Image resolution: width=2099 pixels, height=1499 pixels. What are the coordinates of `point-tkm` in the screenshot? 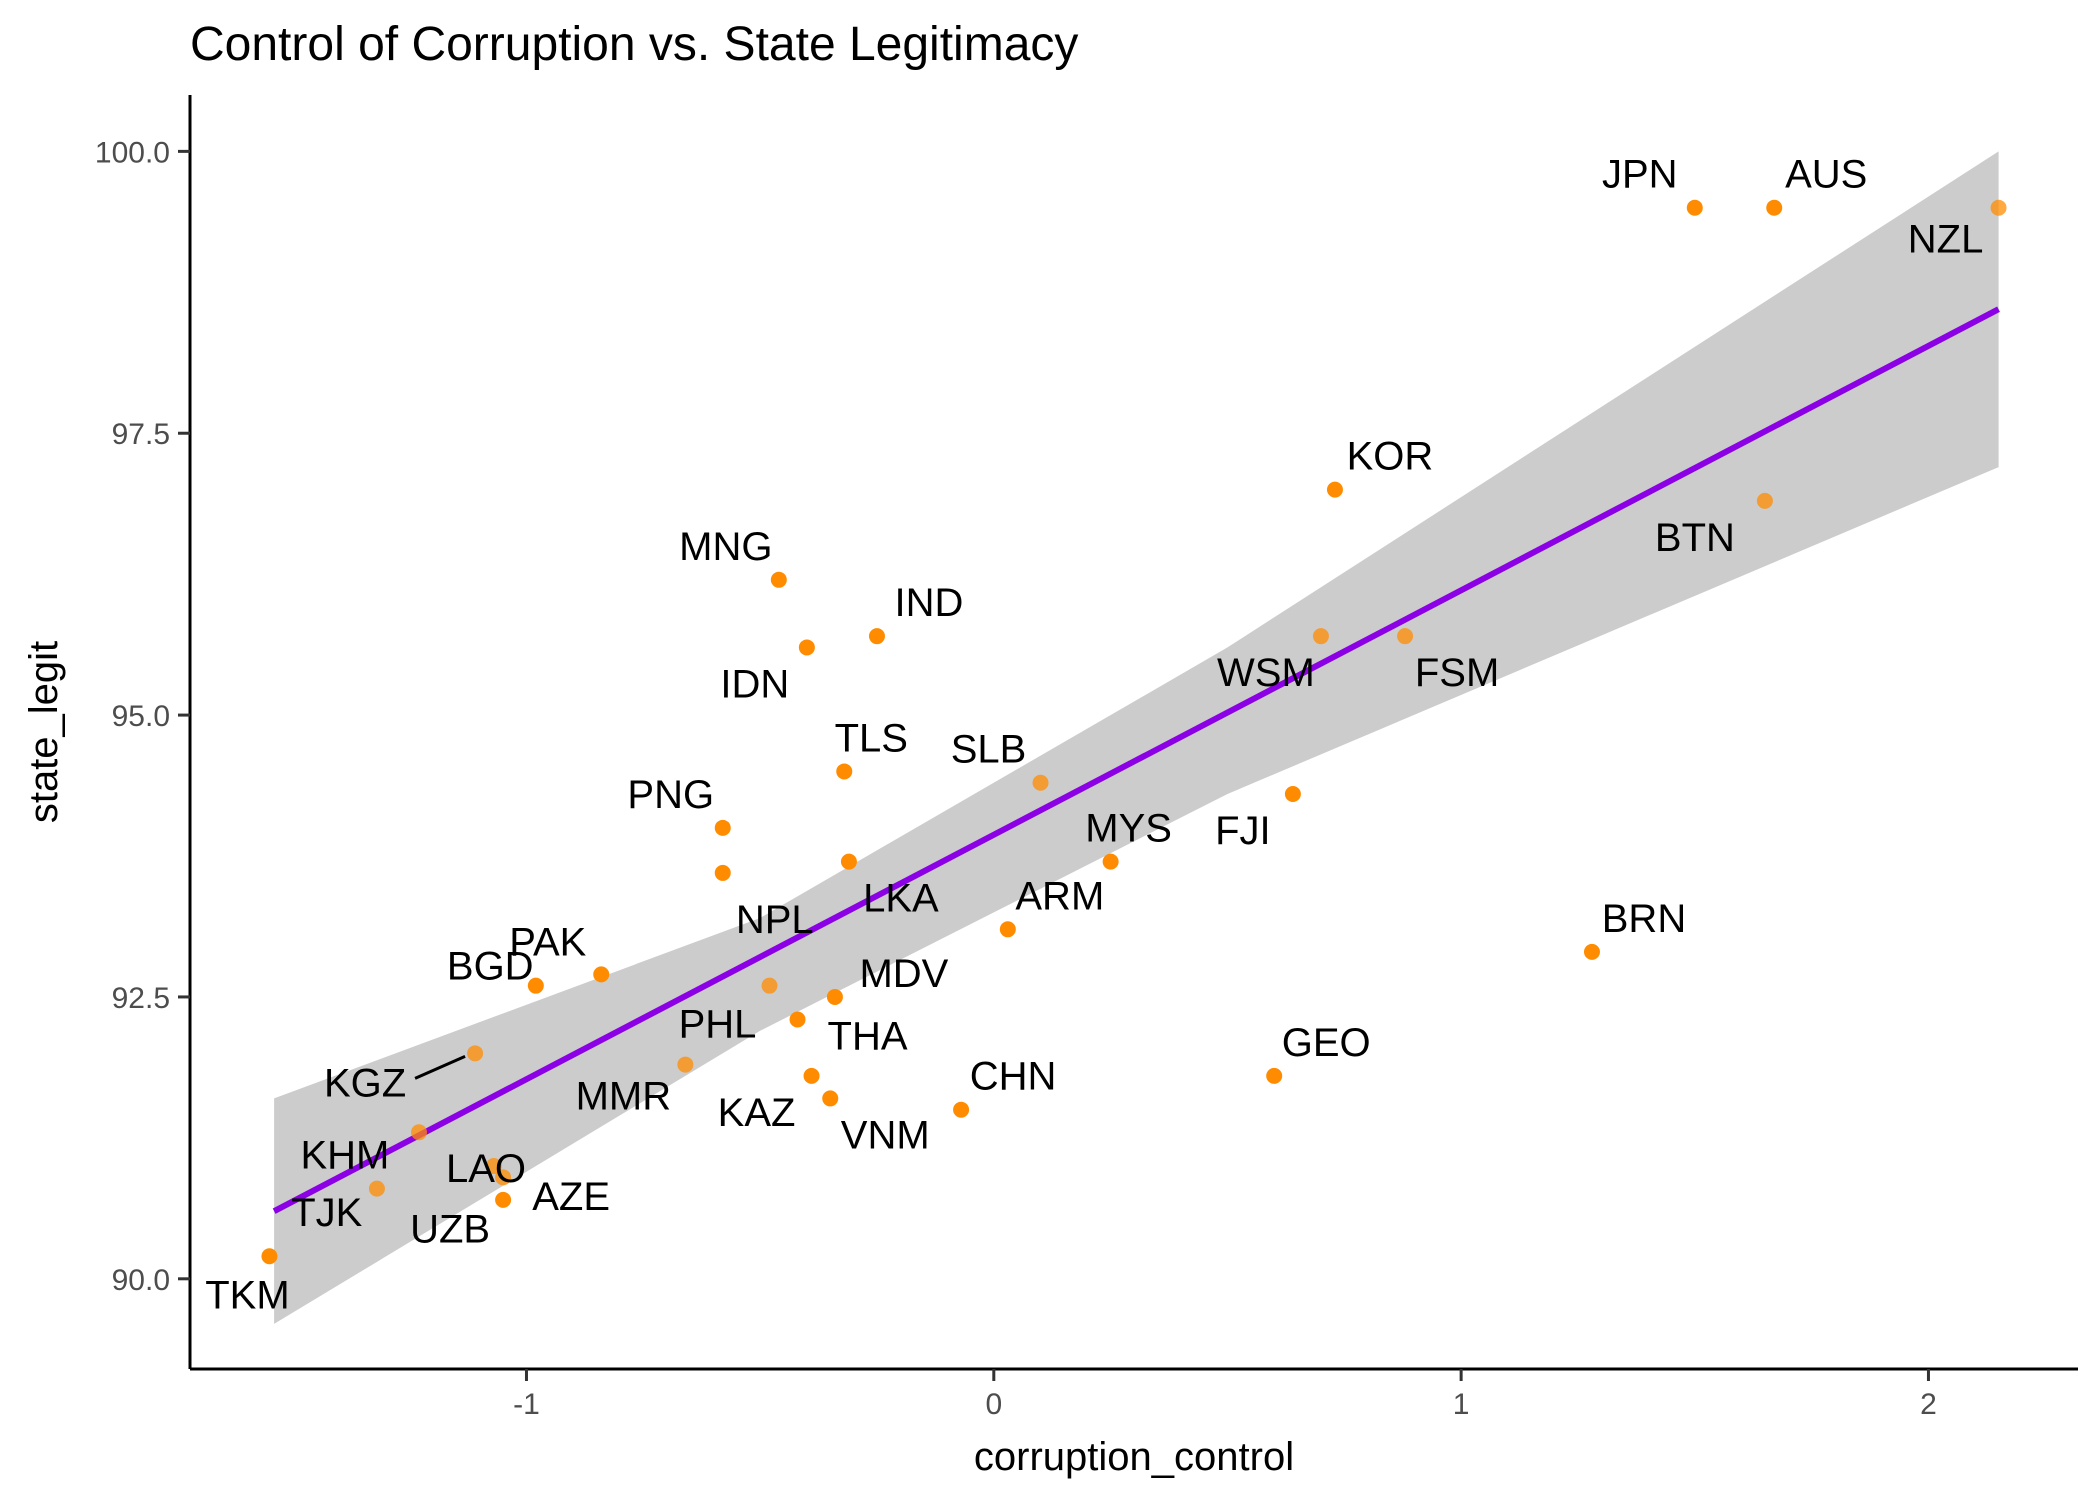 It's located at (269, 1256).